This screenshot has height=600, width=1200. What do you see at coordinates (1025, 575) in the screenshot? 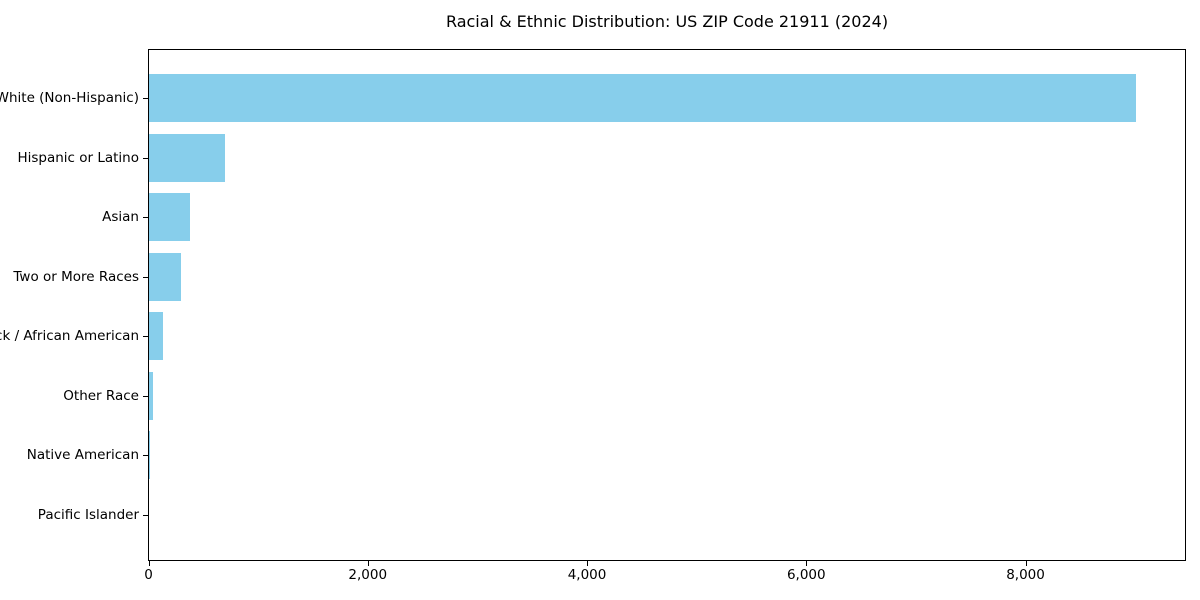
I see `x-tick-label: 8,000` at bounding box center [1025, 575].